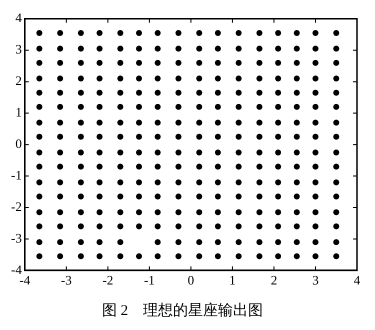 Image resolution: width=375 pixels, height=330 pixels. I want to click on x-tick-label: -3, so click(66, 280).